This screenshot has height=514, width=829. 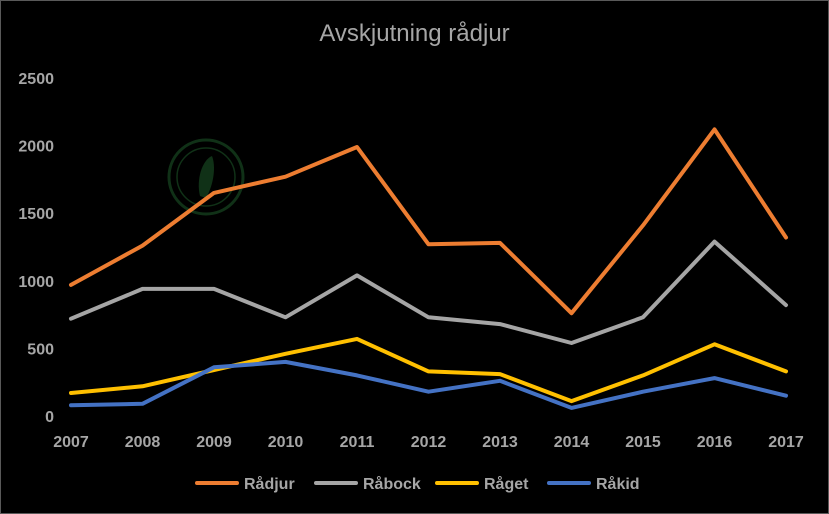 I want to click on x-tick-label: 2010, so click(x=286, y=442).